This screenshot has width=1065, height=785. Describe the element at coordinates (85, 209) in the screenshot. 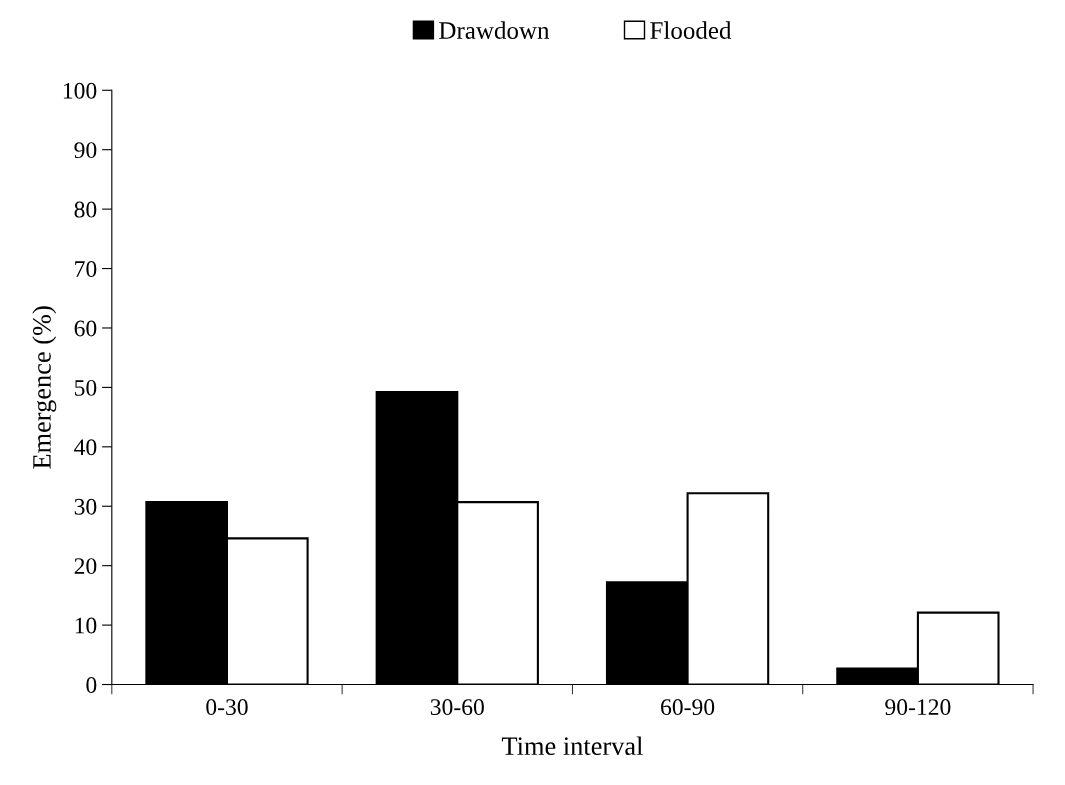

I see `y-tick-label: 80` at that location.